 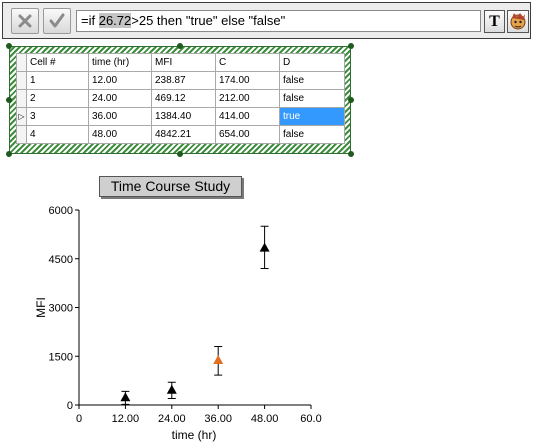 I want to click on text-tool-button: T, so click(x=494, y=21).